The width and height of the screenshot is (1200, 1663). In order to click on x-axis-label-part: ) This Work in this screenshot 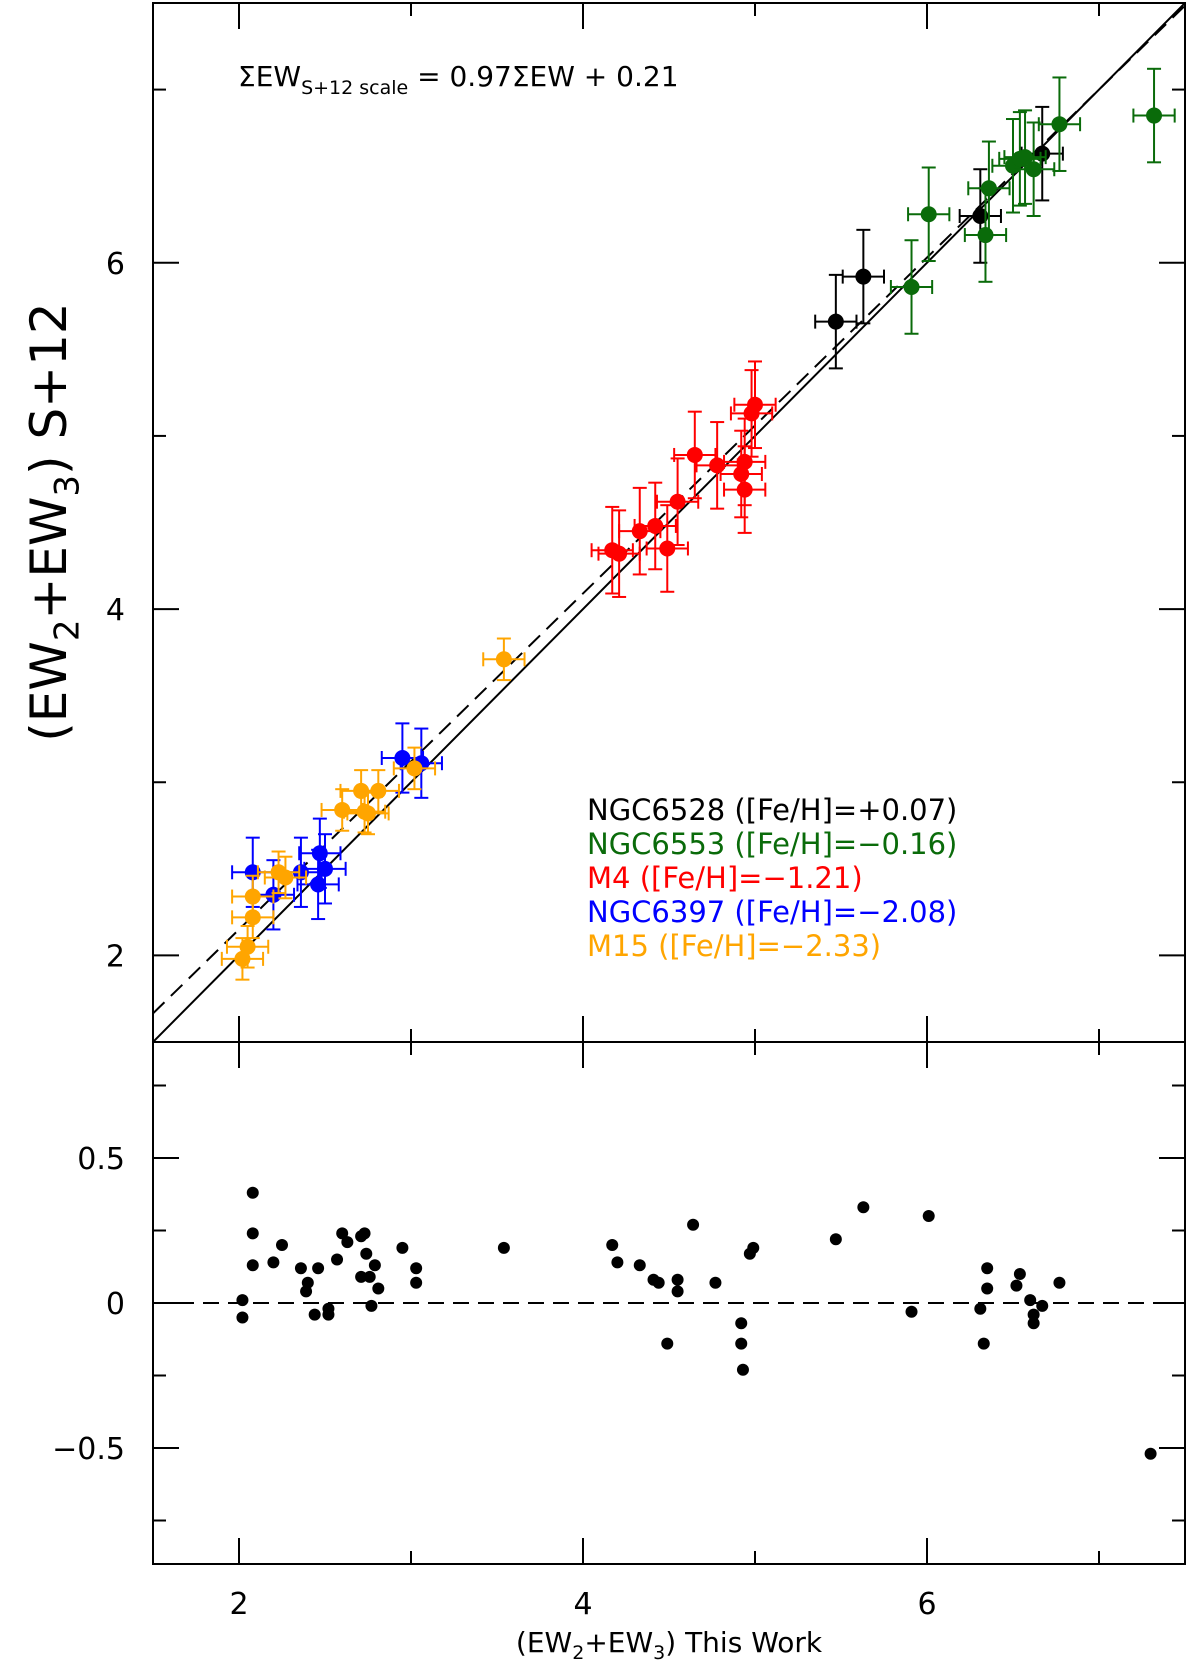, I will do `click(744, 1642)`.